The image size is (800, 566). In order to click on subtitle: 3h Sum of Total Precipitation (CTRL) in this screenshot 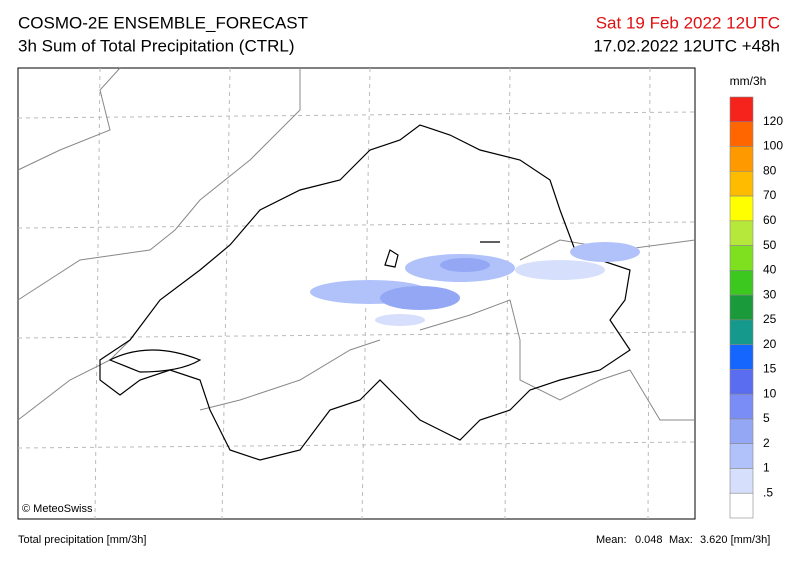, I will do `click(156, 45)`.